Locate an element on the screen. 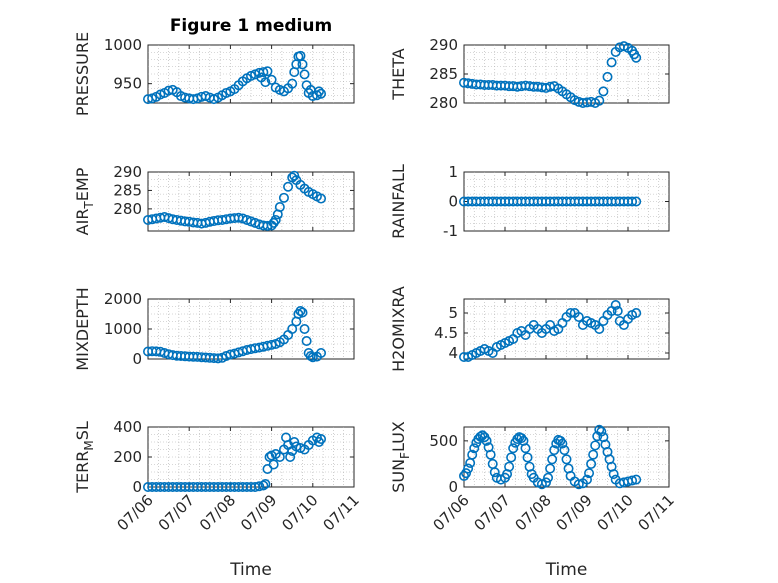 The image size is (778, 583). y-axis-label: AIRTEMP is located at coordinates (84, 201).